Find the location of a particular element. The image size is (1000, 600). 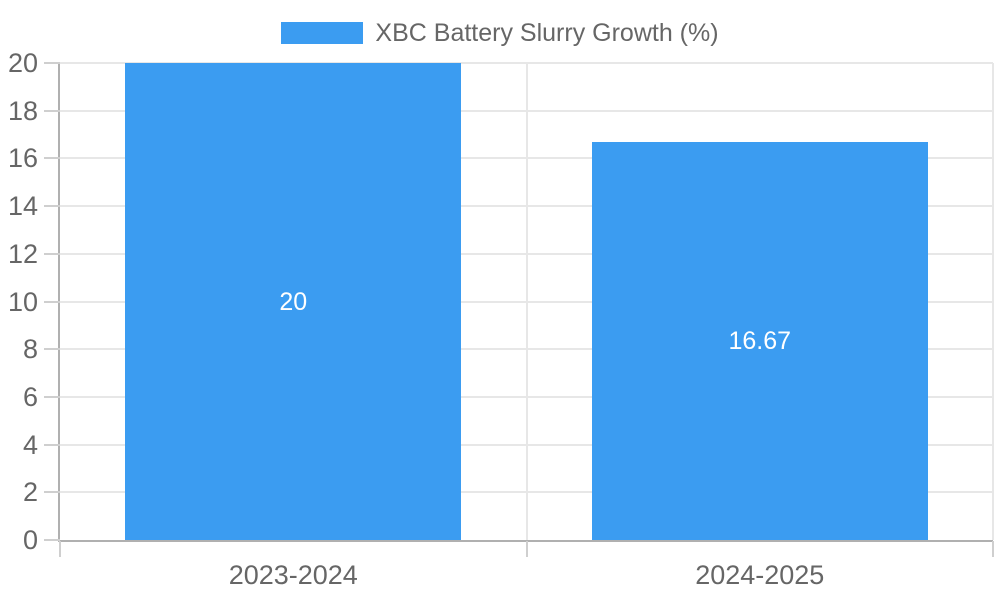

y-tick-label: 16 is located at coordinates (22, 158).